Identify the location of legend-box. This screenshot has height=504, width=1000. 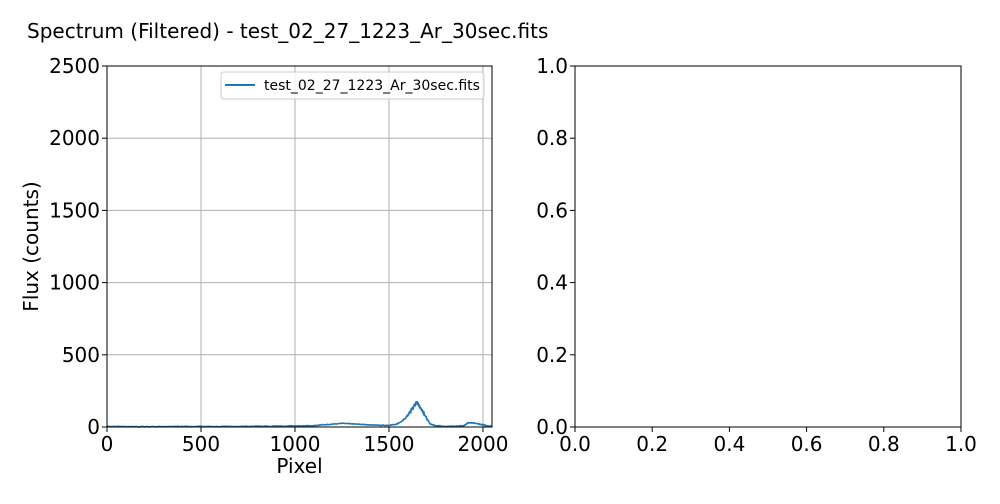
(352, 85).